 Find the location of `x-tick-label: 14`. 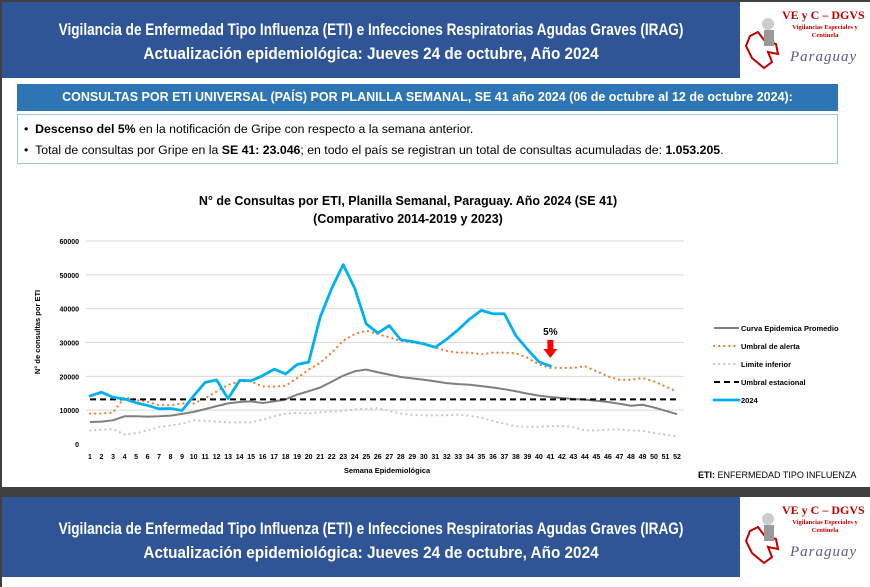

x-tick-label: 14 is located at coordinates (240, 457).